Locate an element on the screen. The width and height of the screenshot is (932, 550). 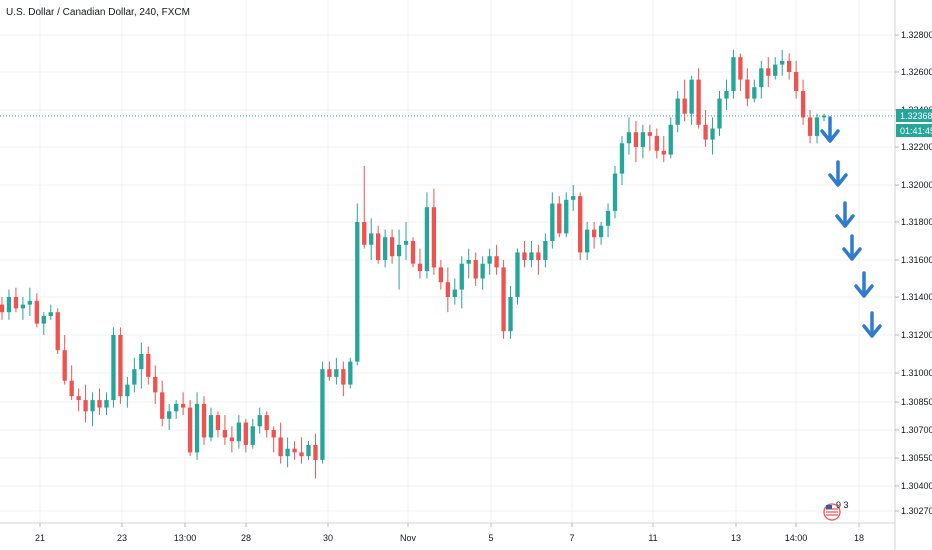
forecast-arrows is located at coordinates (851, 227).